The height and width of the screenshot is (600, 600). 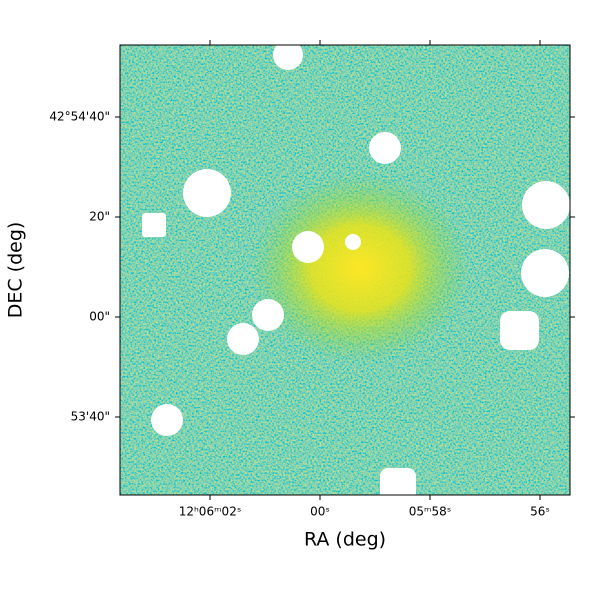 What do you see at coordinates (360, 268) in the screenshot?
I see `galaxy` at bounding box center [360, 268].